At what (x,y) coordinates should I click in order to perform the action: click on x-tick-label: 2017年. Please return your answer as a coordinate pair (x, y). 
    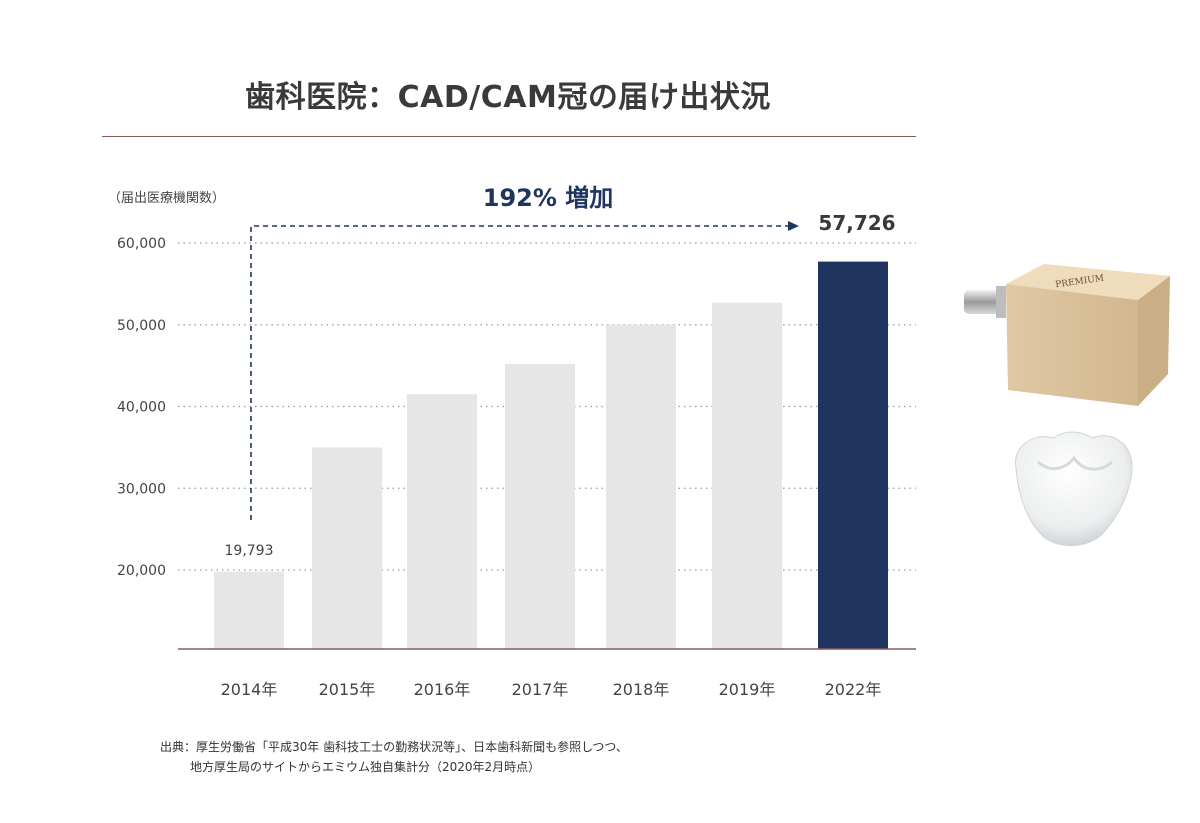
    Looking at the image, I should click on (540, 689).